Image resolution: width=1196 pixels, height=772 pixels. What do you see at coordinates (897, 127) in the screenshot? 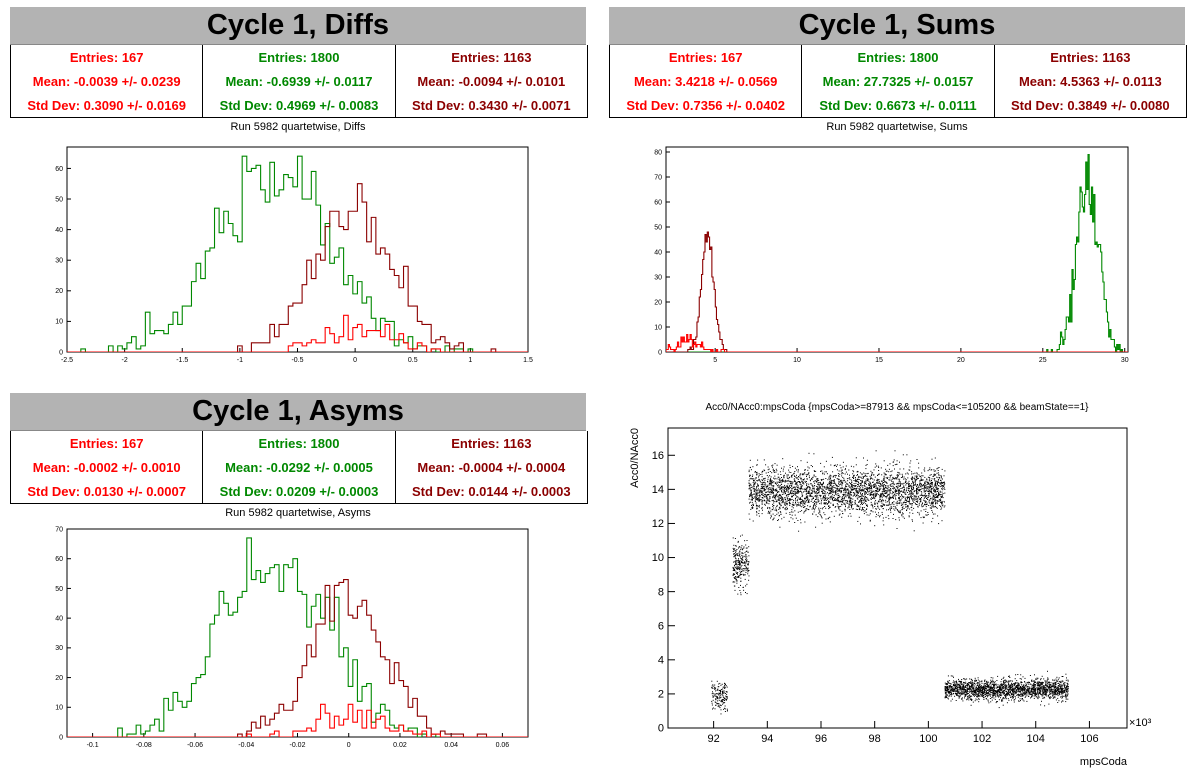
I see `sums-subtitle: Run 5982 quartetwise, Sums` at bounding box center [897, 127].